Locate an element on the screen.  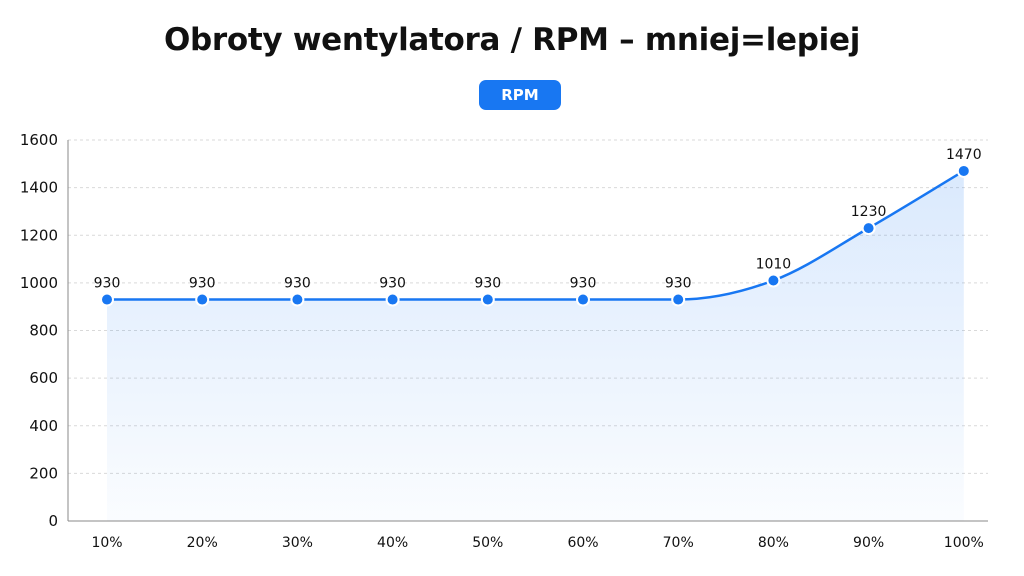
x-tick-label: 20% is located at coordinates (202, 543).